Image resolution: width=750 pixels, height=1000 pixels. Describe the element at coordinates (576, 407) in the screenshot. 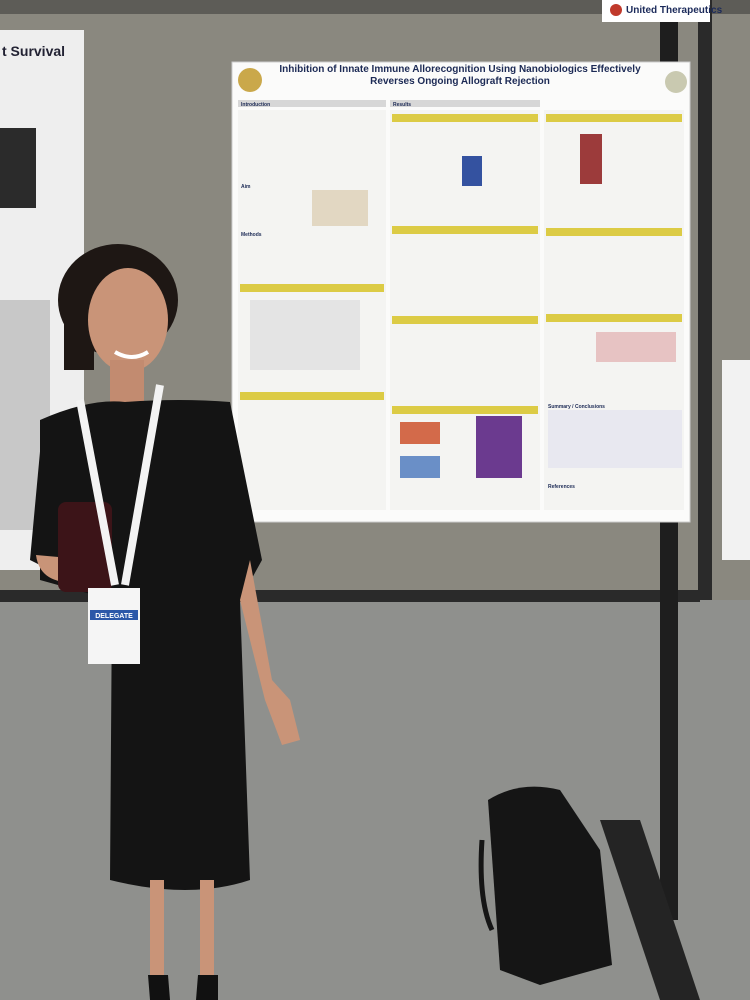

I see `section-title: Summary / Conclusions` at that location.